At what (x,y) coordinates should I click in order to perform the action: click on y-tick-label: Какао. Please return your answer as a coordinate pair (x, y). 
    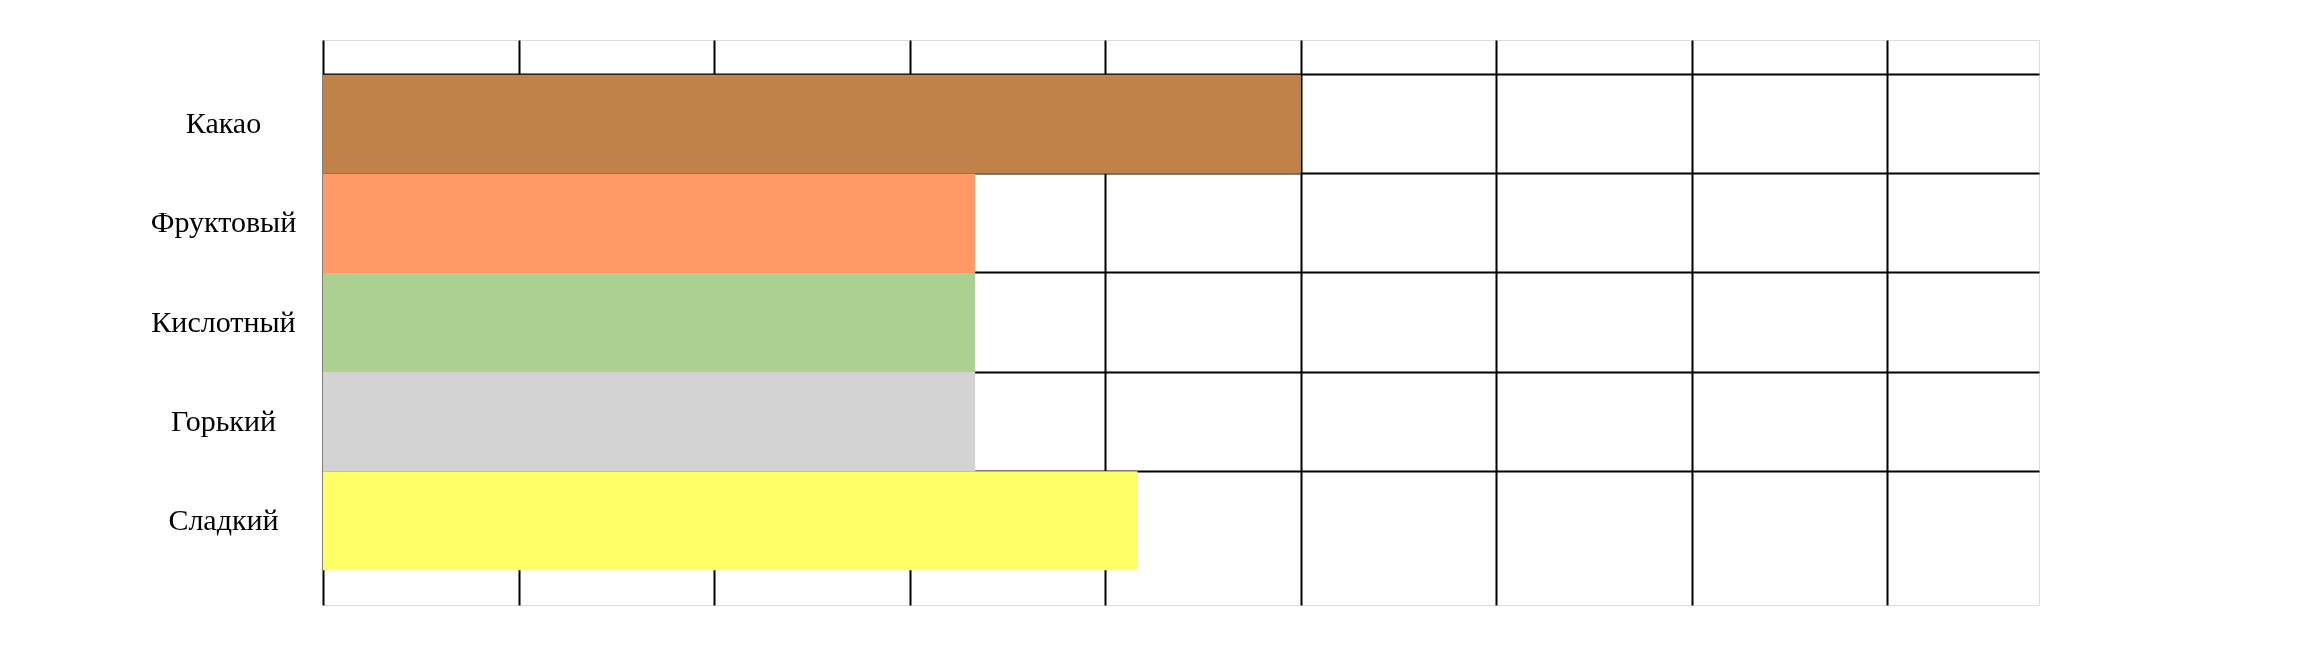
    Looking at the image, I should click on (223, 123).